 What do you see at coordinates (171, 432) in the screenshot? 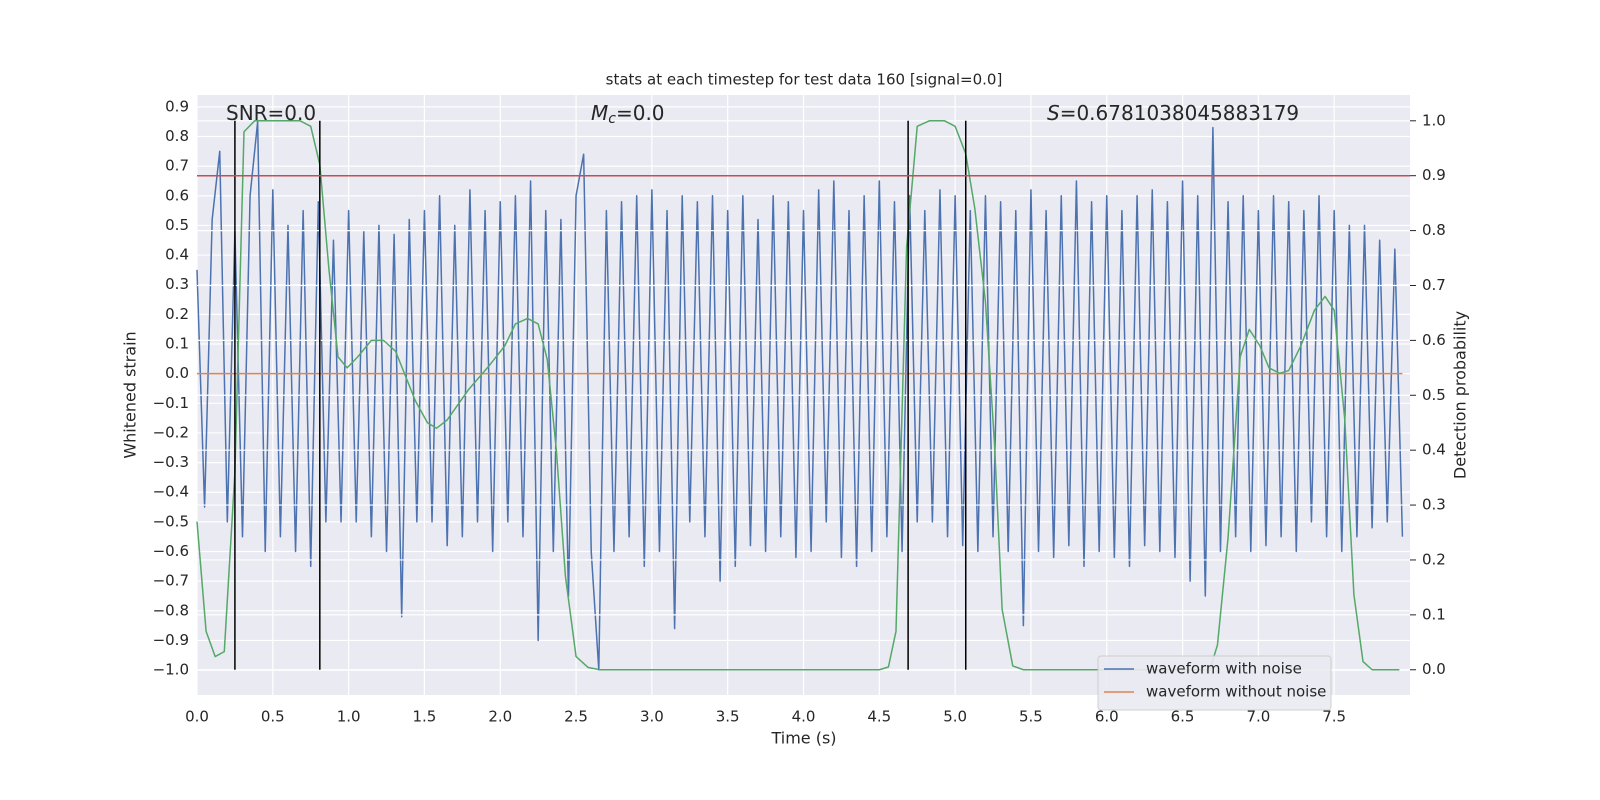
I see `y-tick-label: −0.2` at bounding box center [171, 432].